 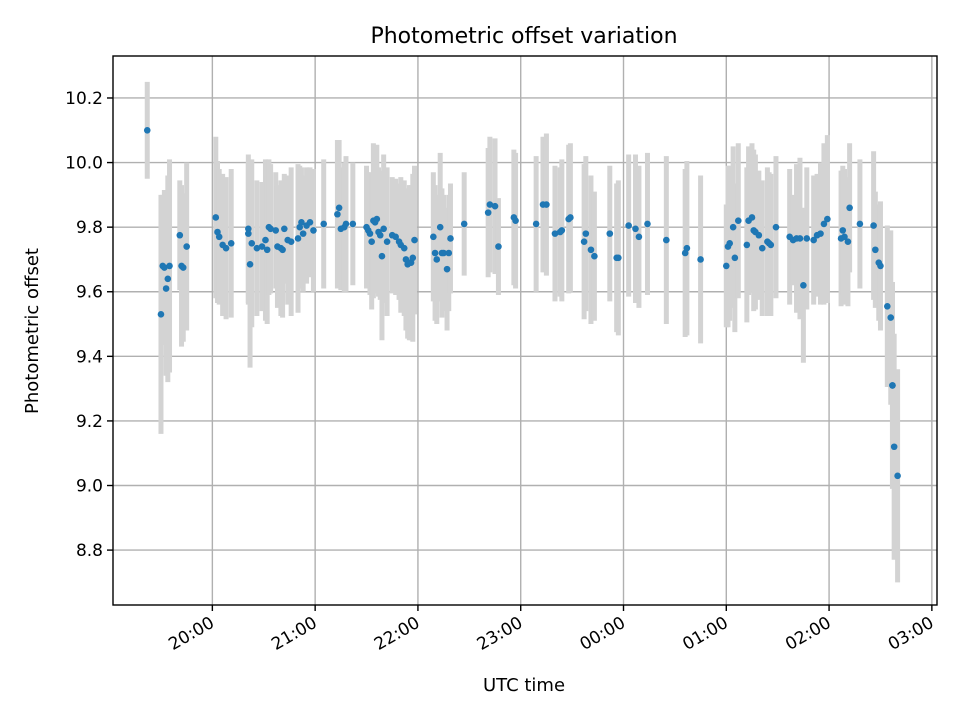 What do you see at coordinates (294, 634) in the screenshot?
I see `x-tick-label: 21:00` at bounding box center [294, 634].